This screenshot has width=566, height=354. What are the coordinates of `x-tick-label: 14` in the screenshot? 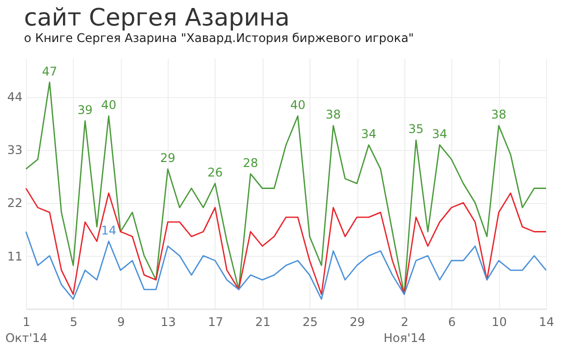 It's located at (546, 322).